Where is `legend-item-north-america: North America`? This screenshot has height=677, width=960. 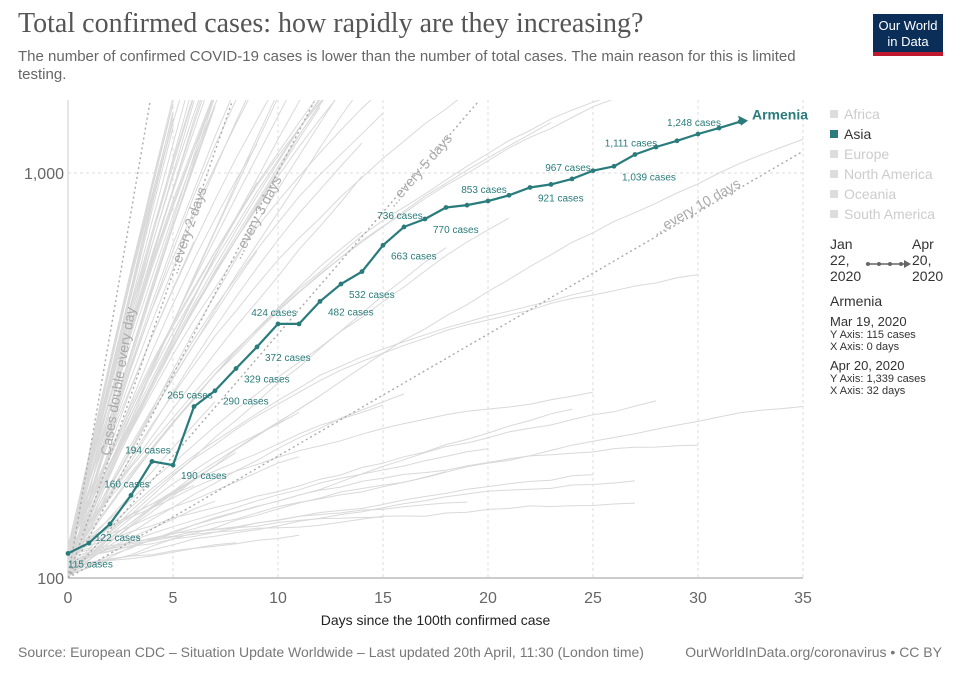 legend-item-north-america: North America is located at coordinates (882, 174).